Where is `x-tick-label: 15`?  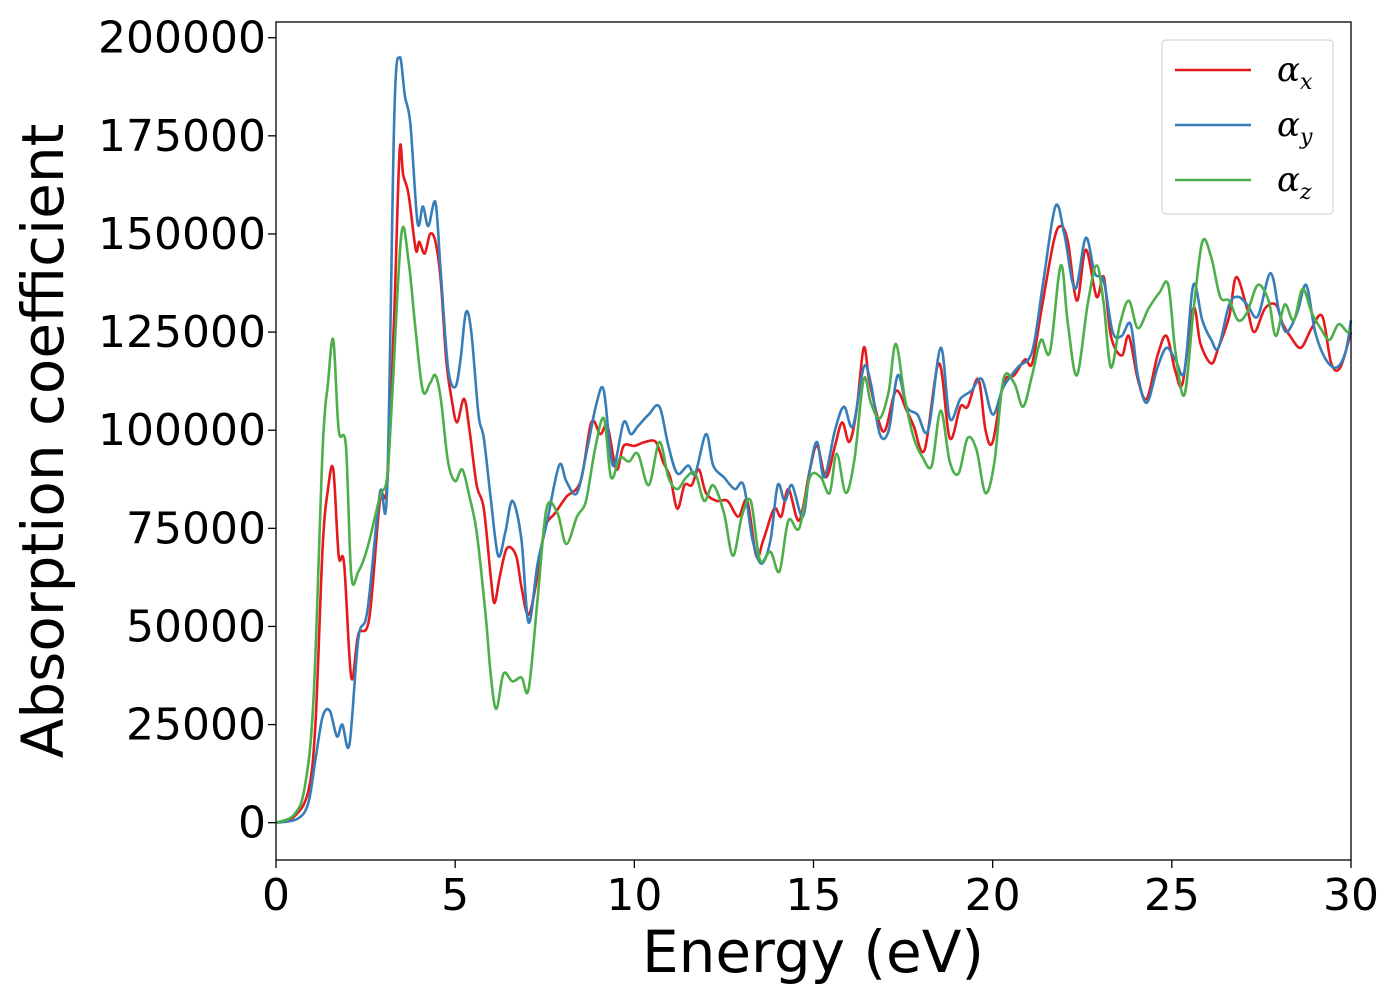 x-tick-label: 15 is located at coordinates (814, 895).